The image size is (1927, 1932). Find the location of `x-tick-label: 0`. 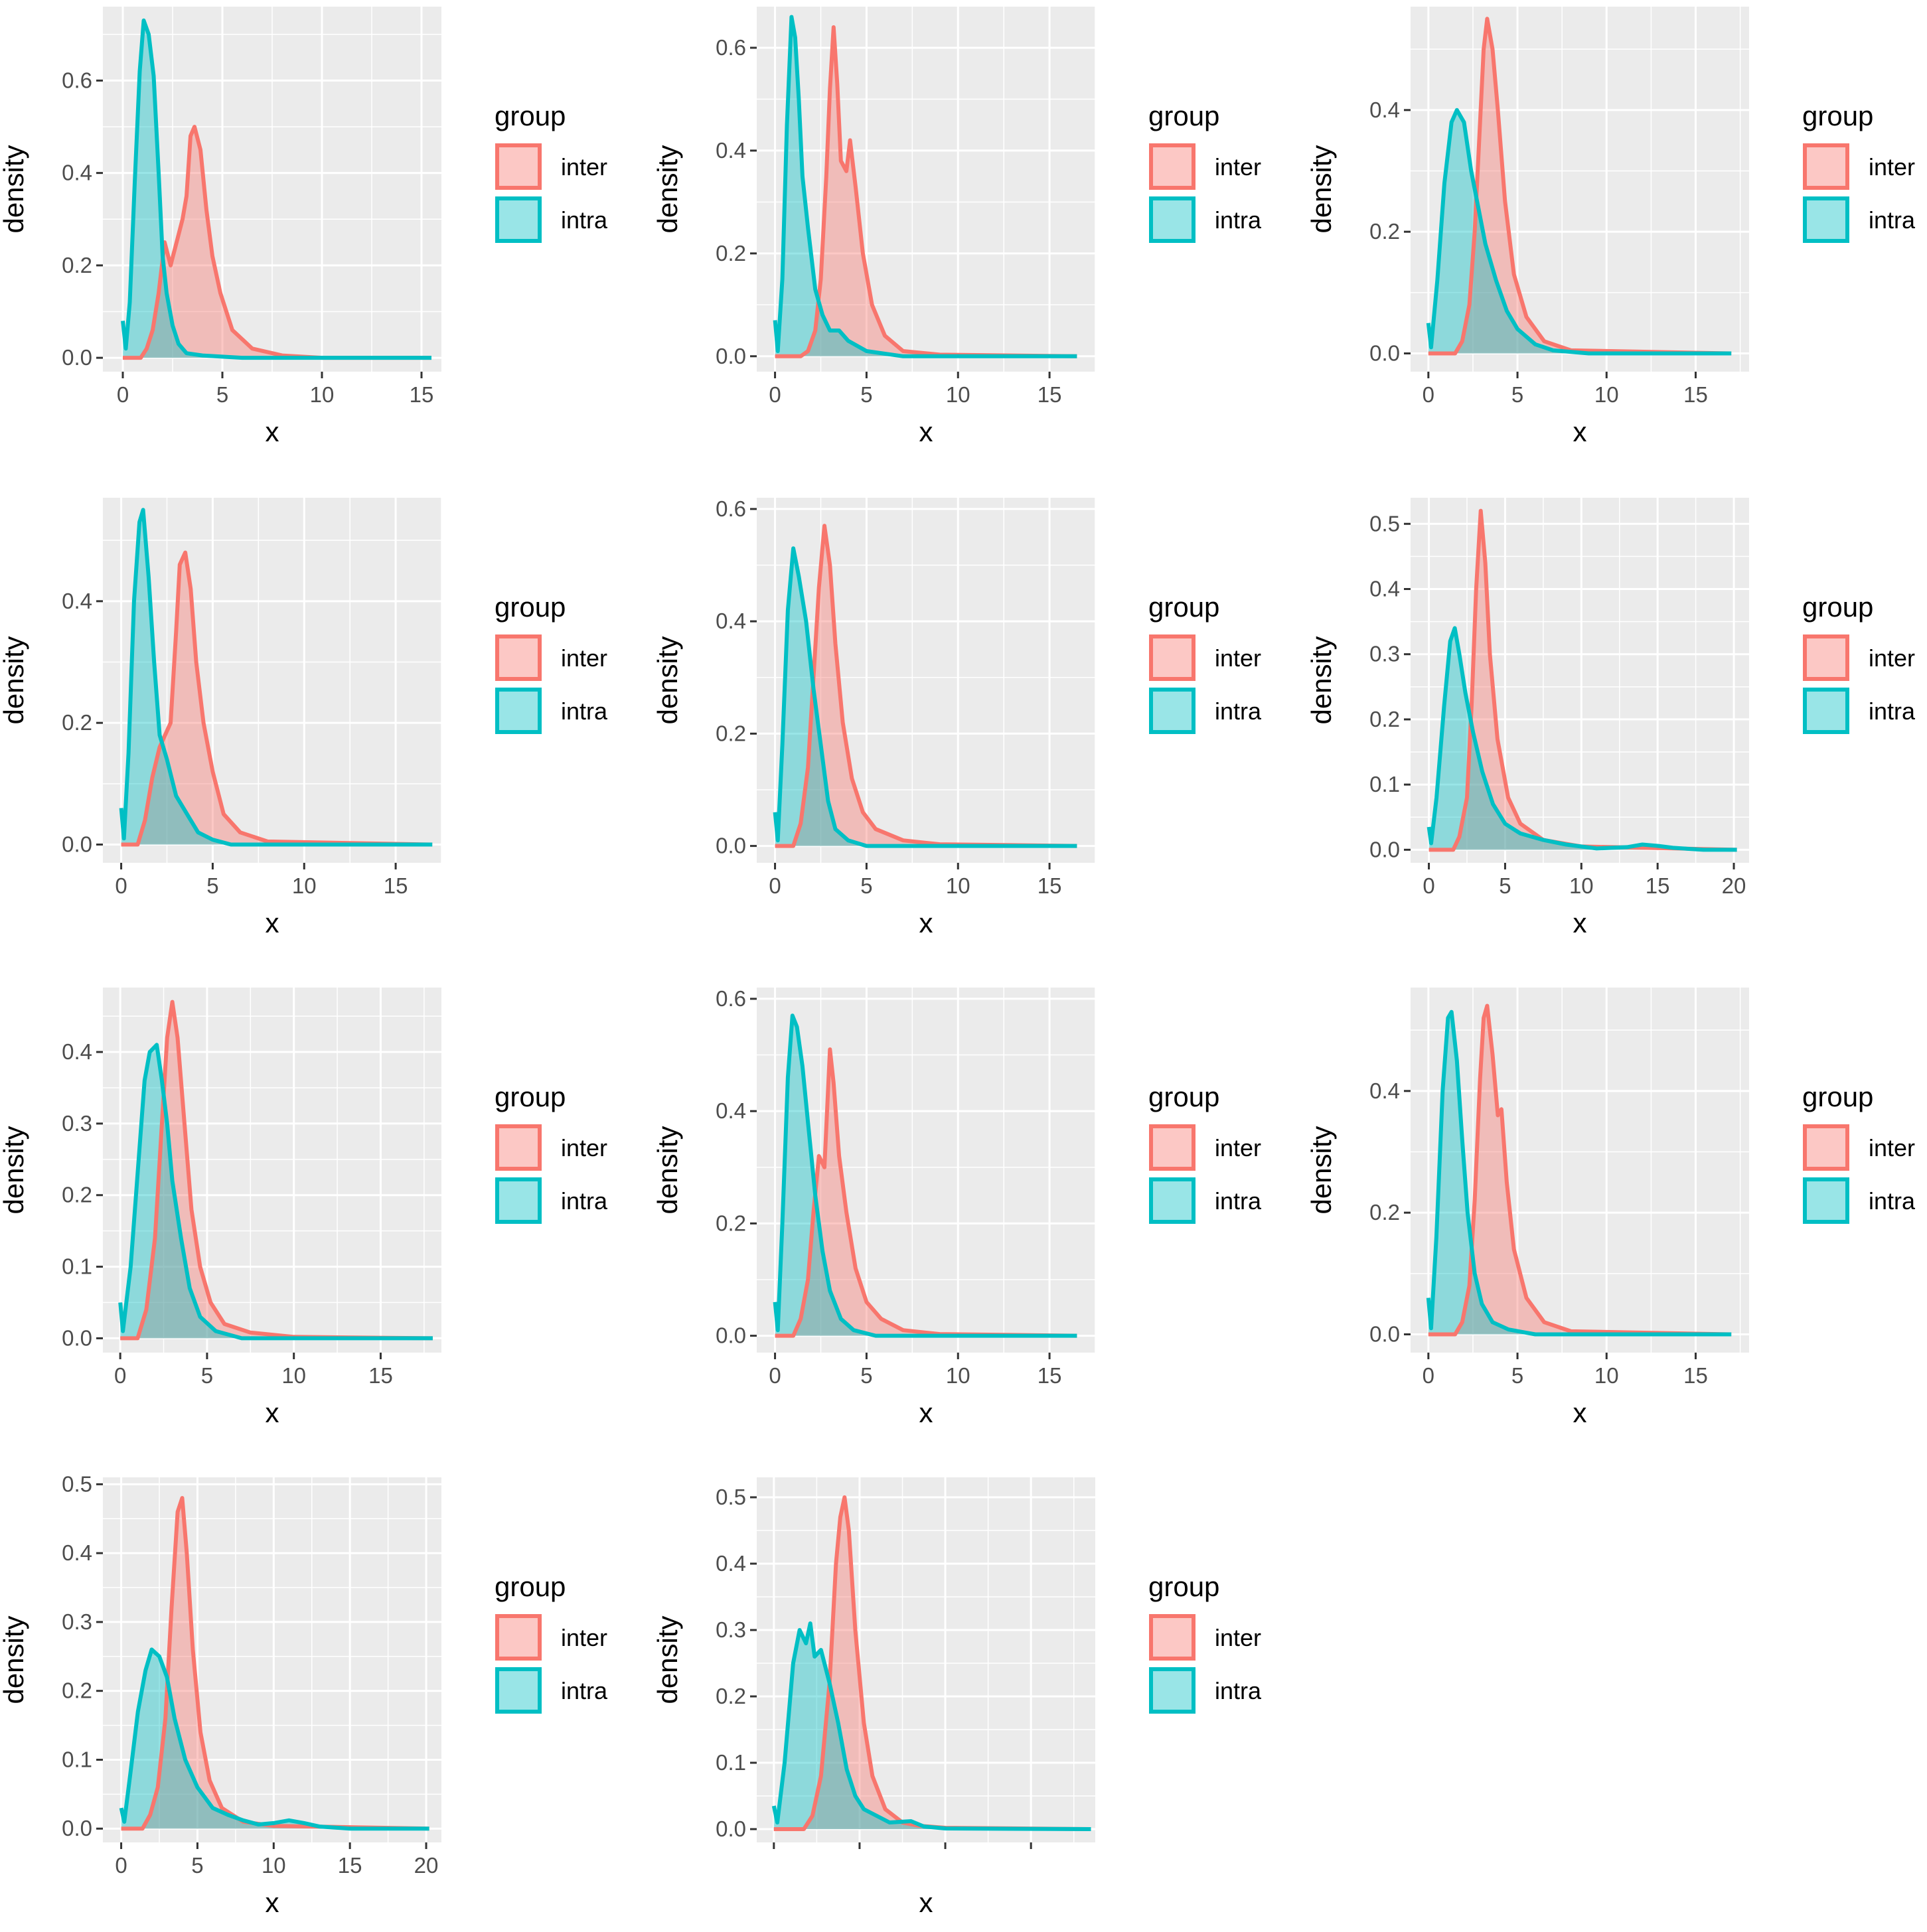

x-tick-label: 0 is located at coordinates (123, 394).